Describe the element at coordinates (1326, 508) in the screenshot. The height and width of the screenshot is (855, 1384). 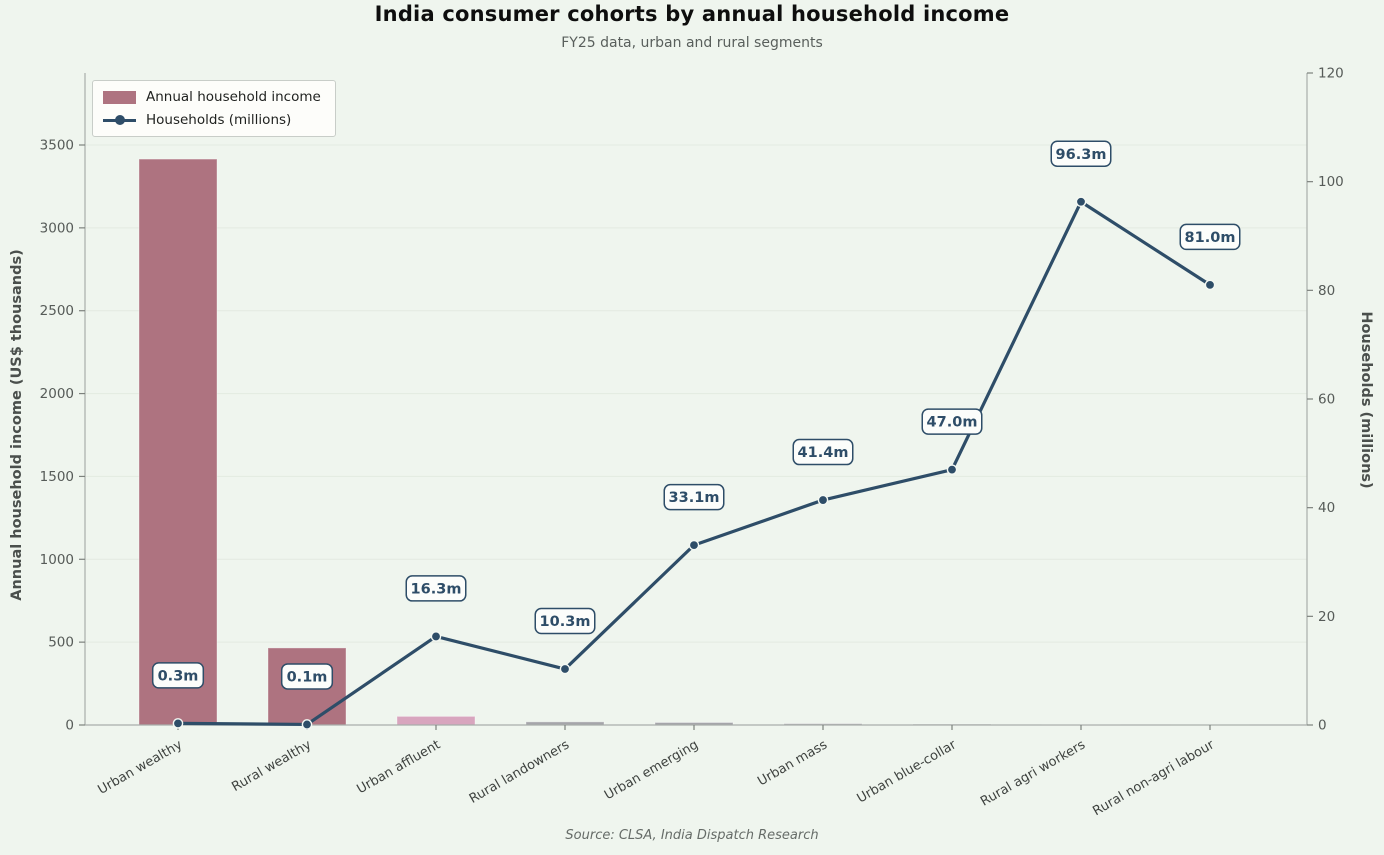
I see `y-tick-label-right: 40` at that location.